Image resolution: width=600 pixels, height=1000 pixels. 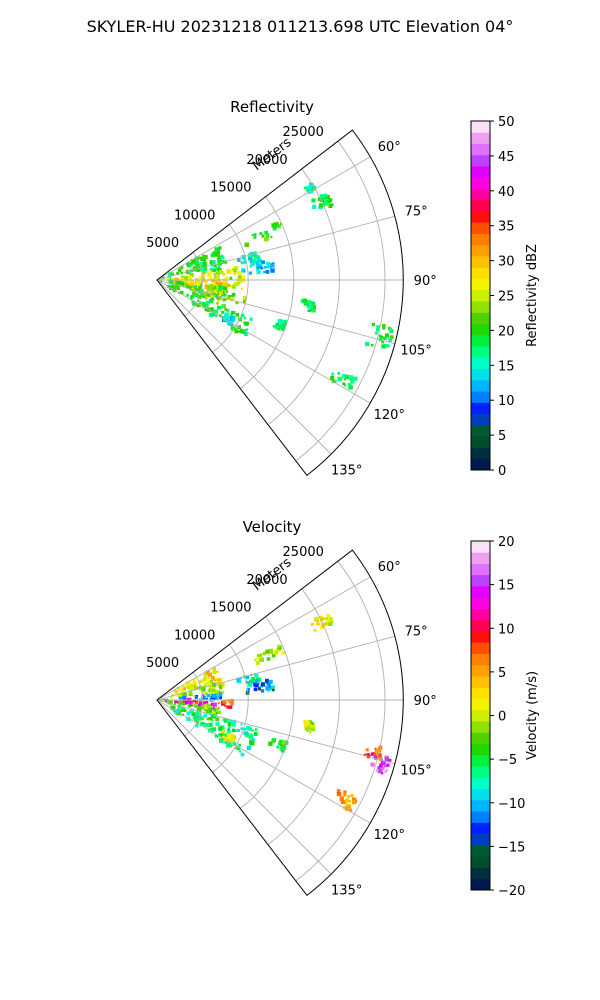 I want to click on azimuth-tick-label: 90°, so click(x=425, y=701).